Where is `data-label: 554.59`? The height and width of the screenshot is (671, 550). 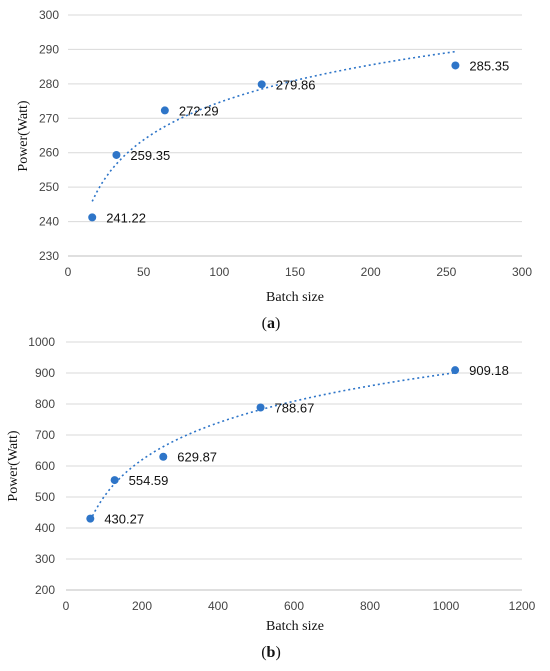
data-label: 554.59 is located at coordinates (149, 480).